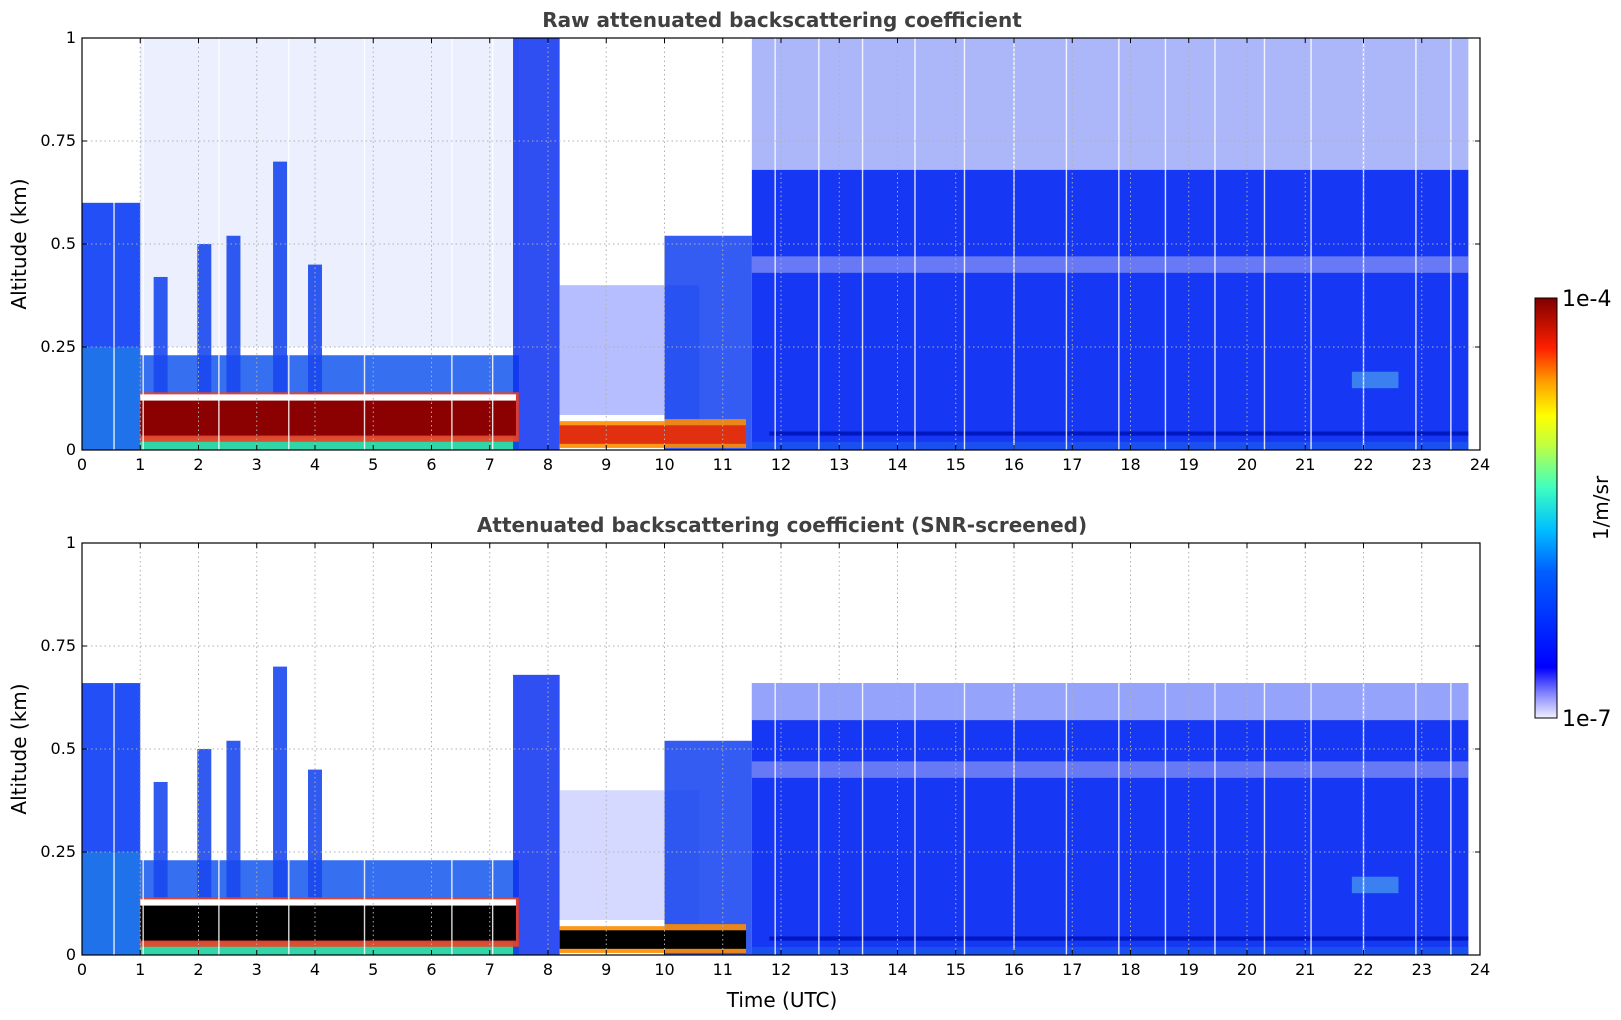 The width and height of the screenshot is (1621, 1020). What do you see at coordinates (198, 464) in the screenshot?
I see `x-tick-label: 2` at bounding box center [198, 464].